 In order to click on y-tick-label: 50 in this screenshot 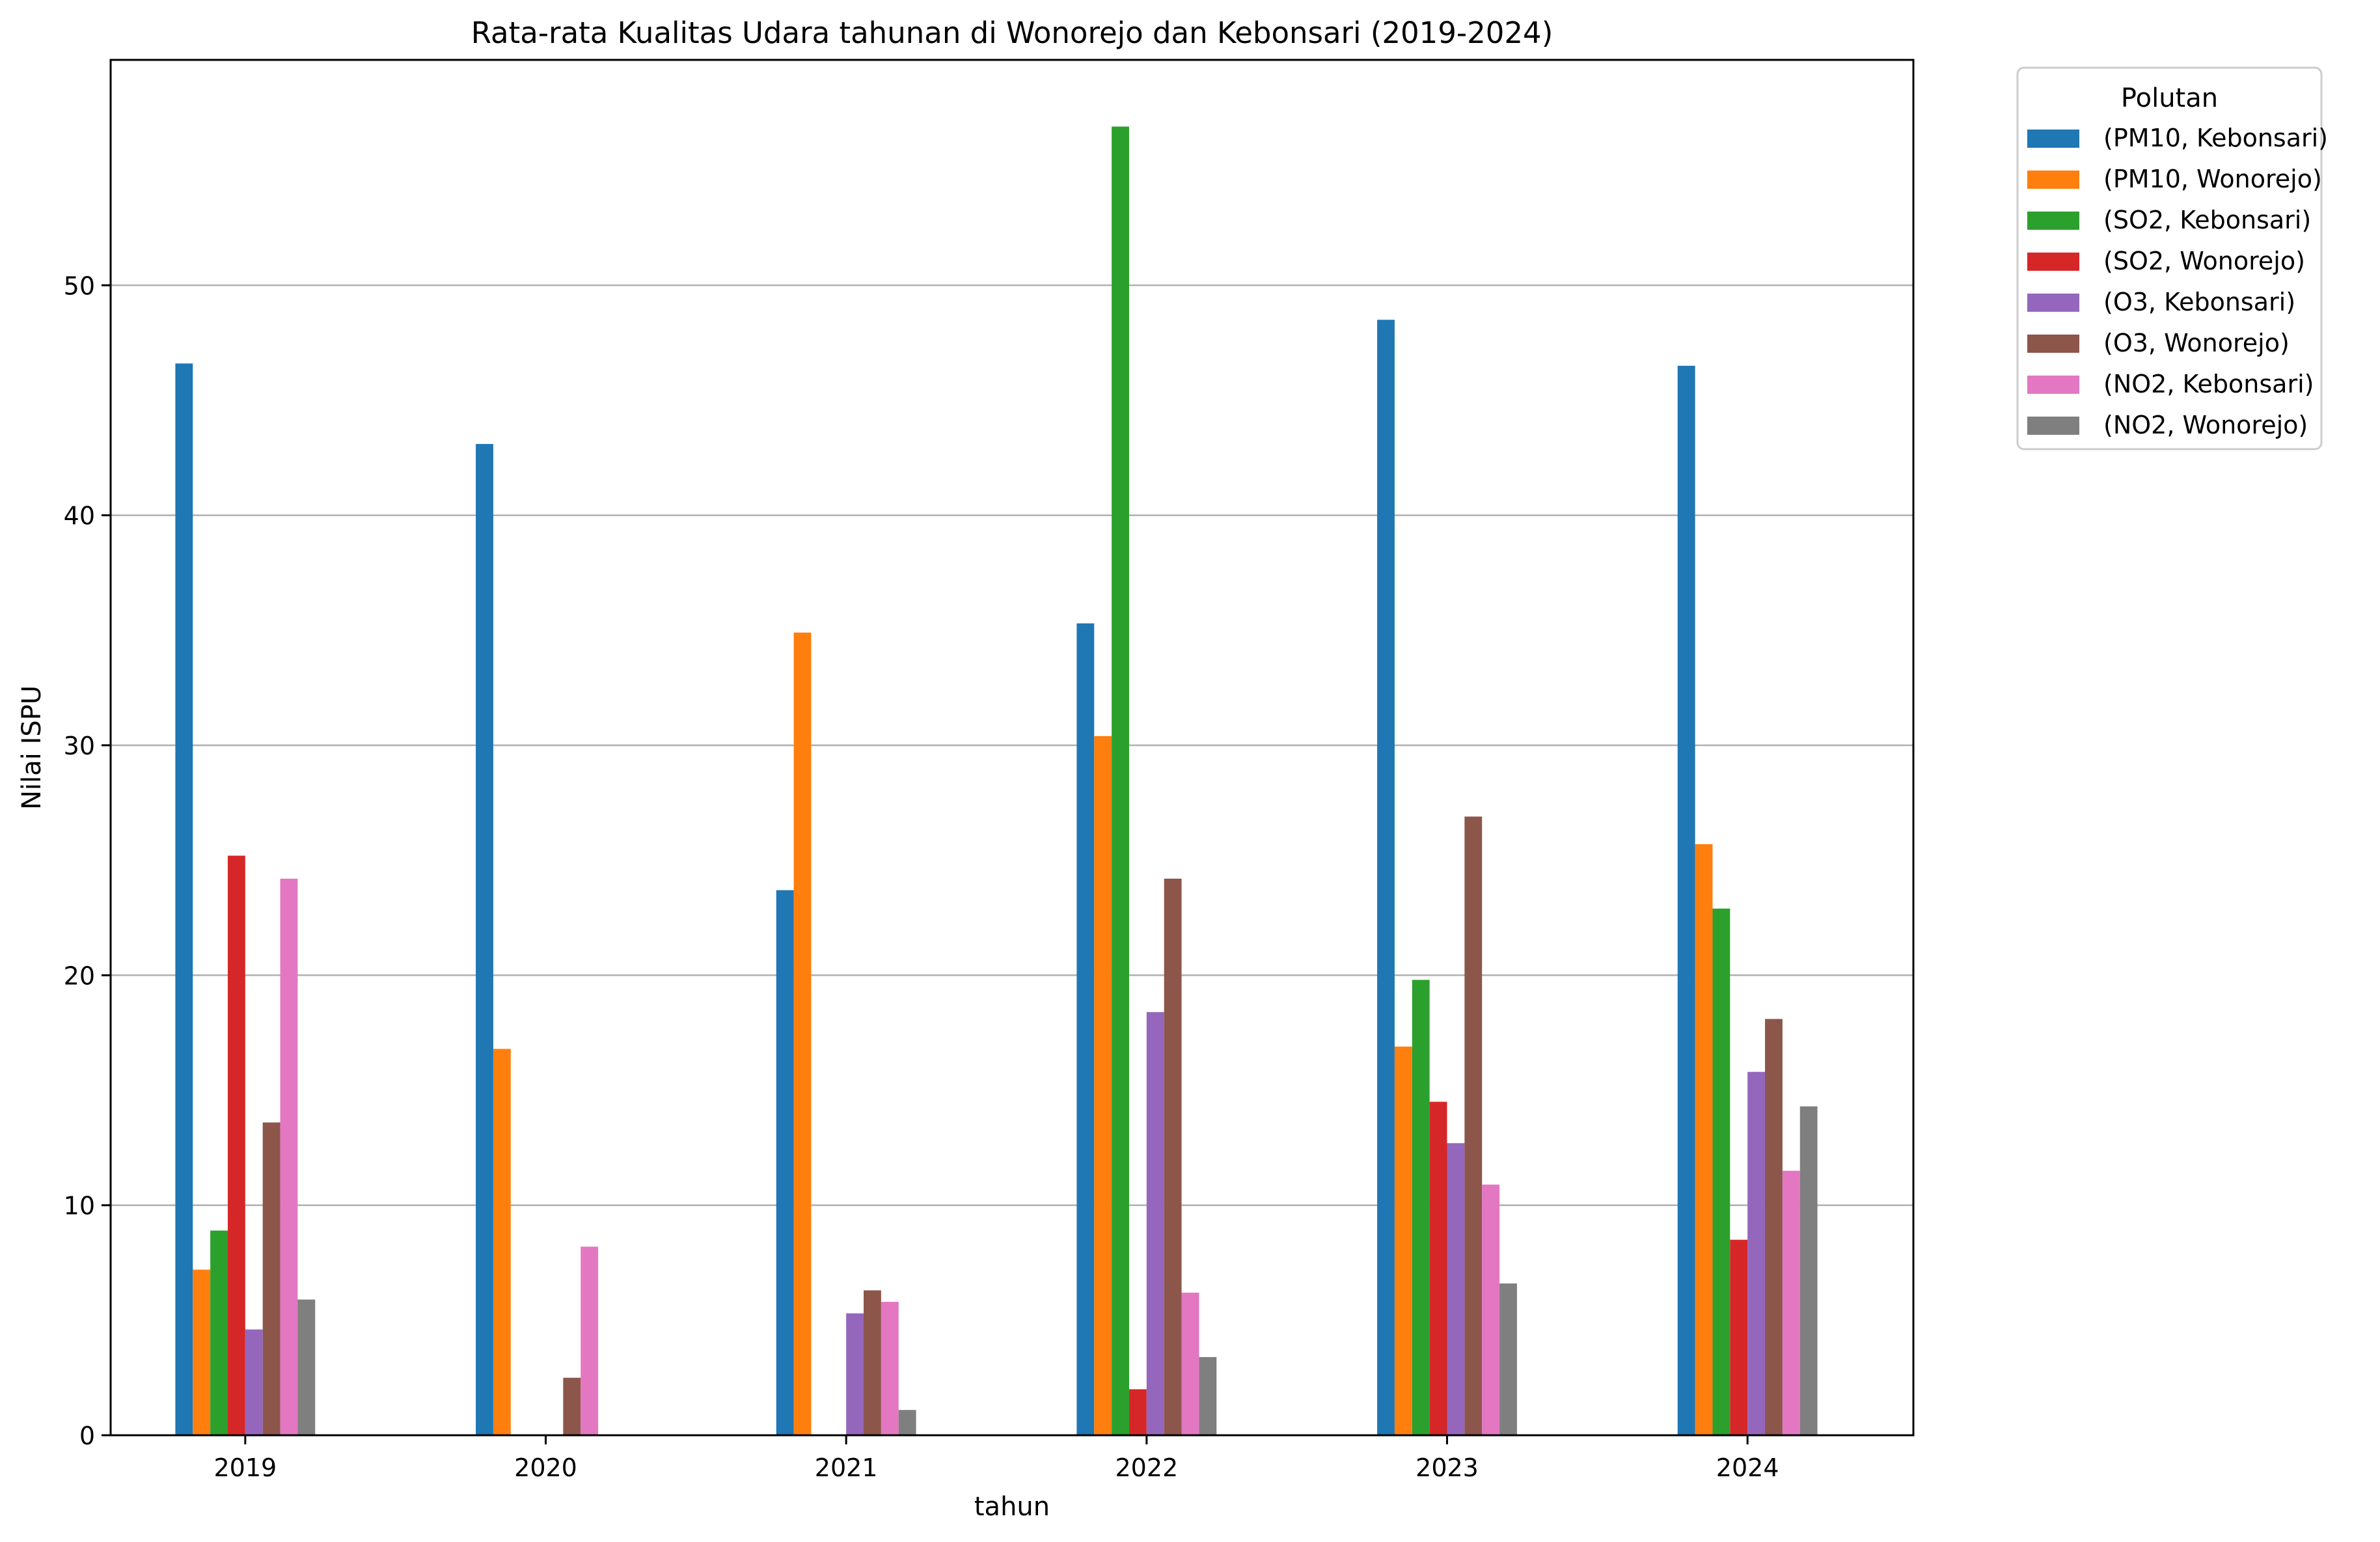, I will do `click(79, 285)`.